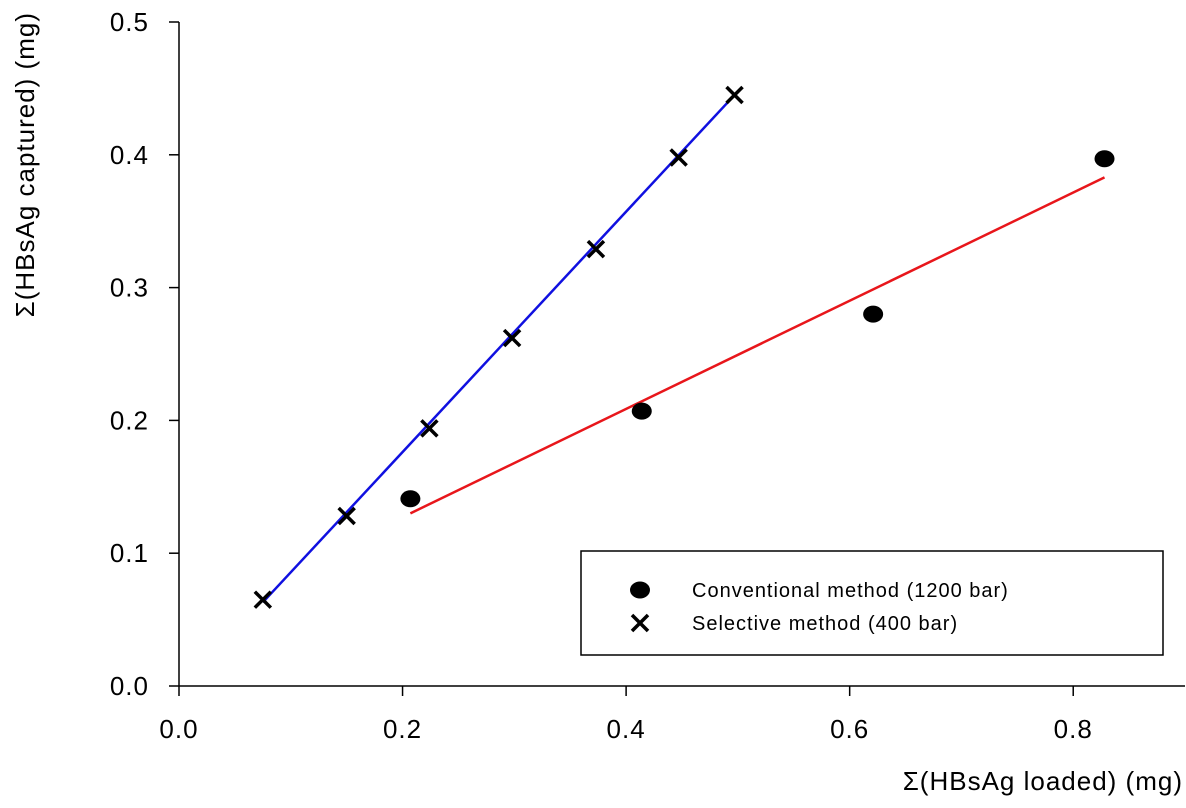 This screenshot has width=1186, height=808. Describe the element at coordinates (178, 729) in the screenshot. I see `x-tick-label: 0.0` at that location.